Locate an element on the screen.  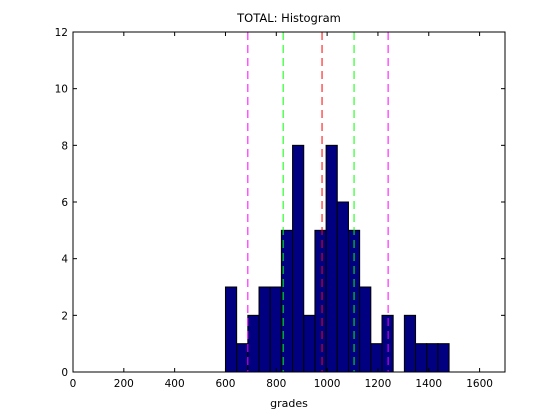
y-tick-label-4: 8 is located at coordinates (64, 146).